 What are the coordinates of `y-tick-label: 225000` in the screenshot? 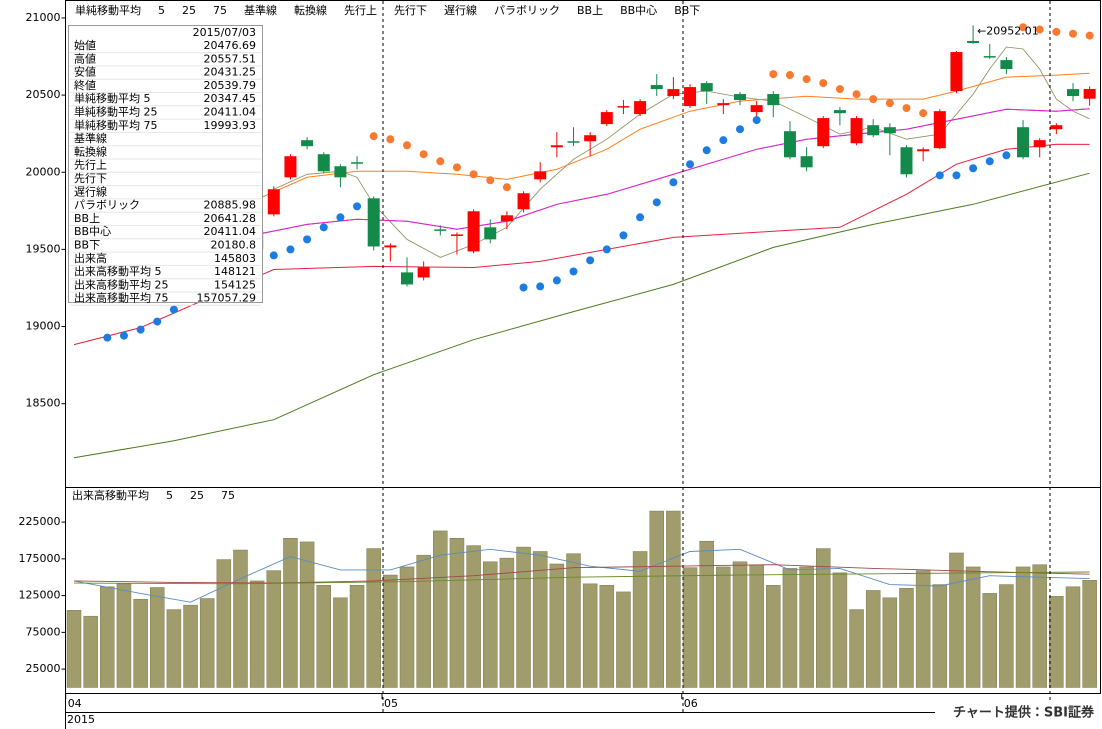 It's located at (40, 521).